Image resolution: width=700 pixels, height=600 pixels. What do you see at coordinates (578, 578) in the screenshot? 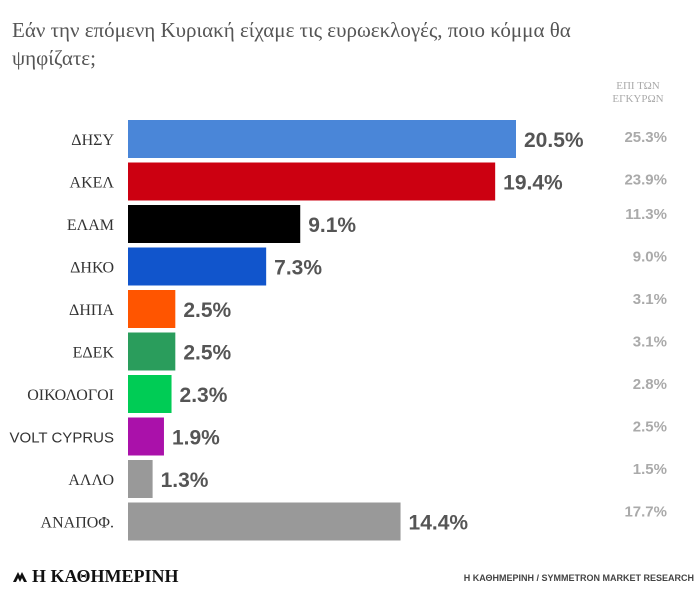
I see `source-credit: Η ΚΑΘΗΜΕΡΙΝΗ / SYMMETRON MARKET RESEARCH` at bounding box center [578, 578].